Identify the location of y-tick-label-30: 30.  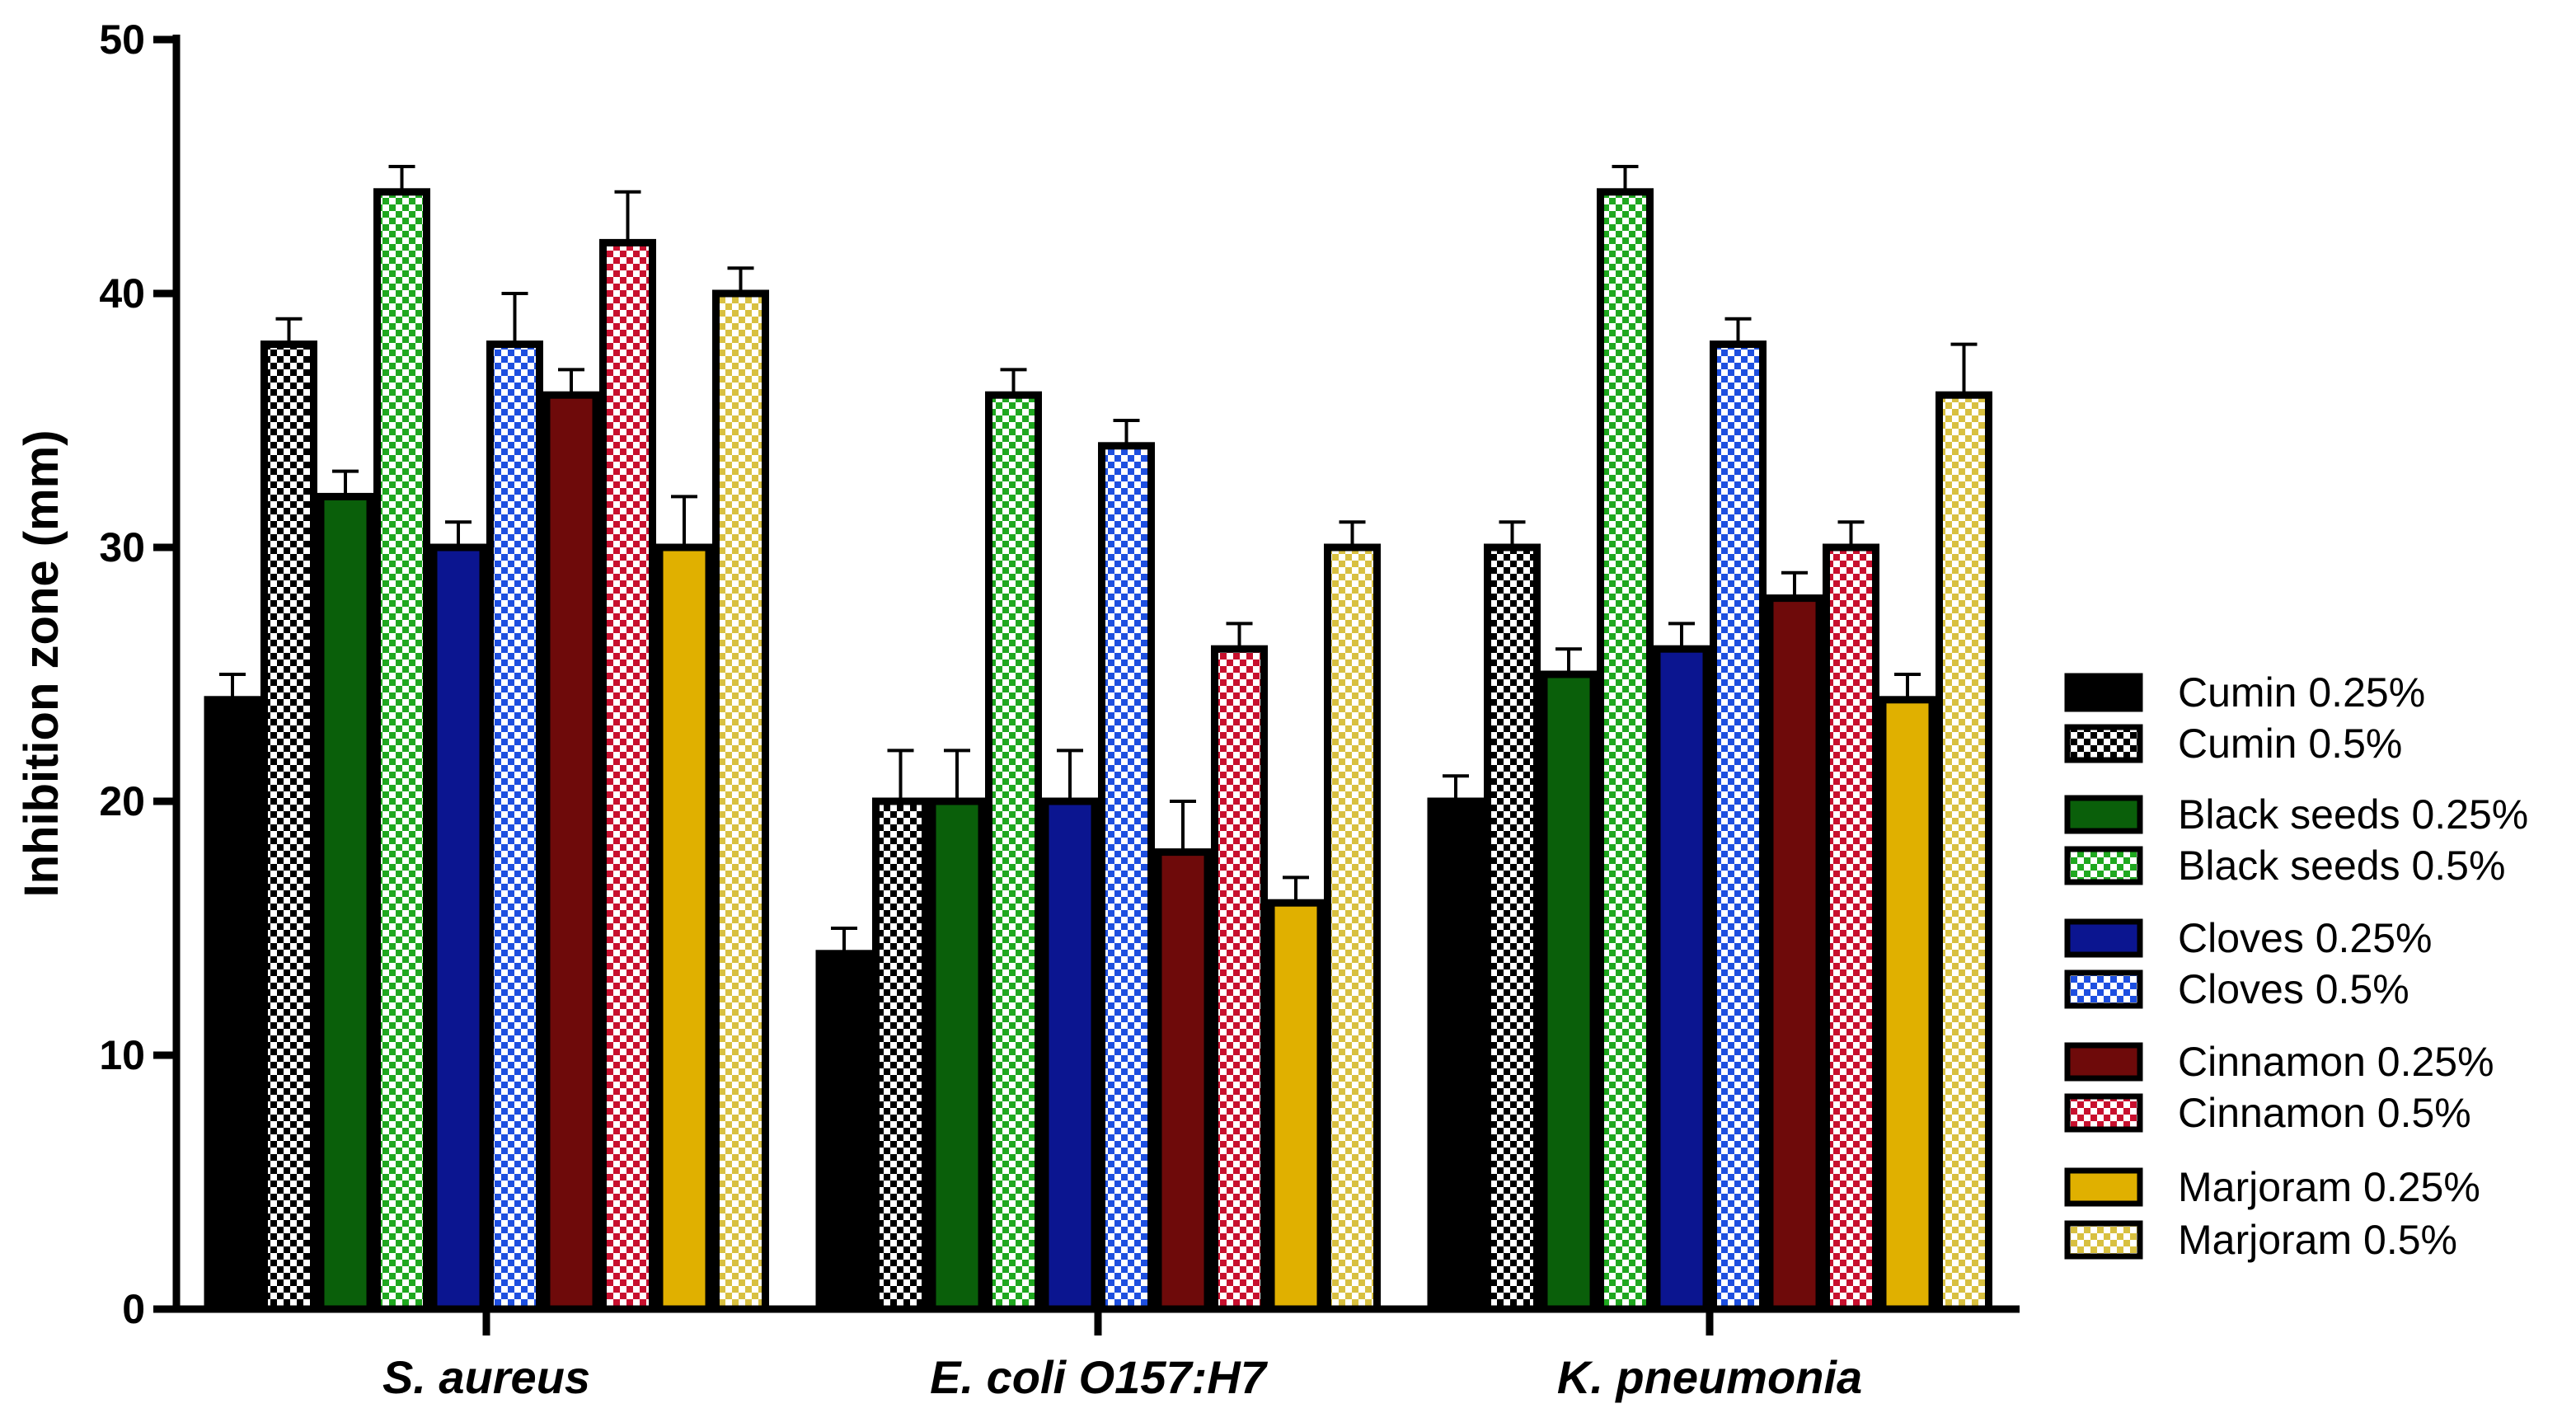
(122, 547).